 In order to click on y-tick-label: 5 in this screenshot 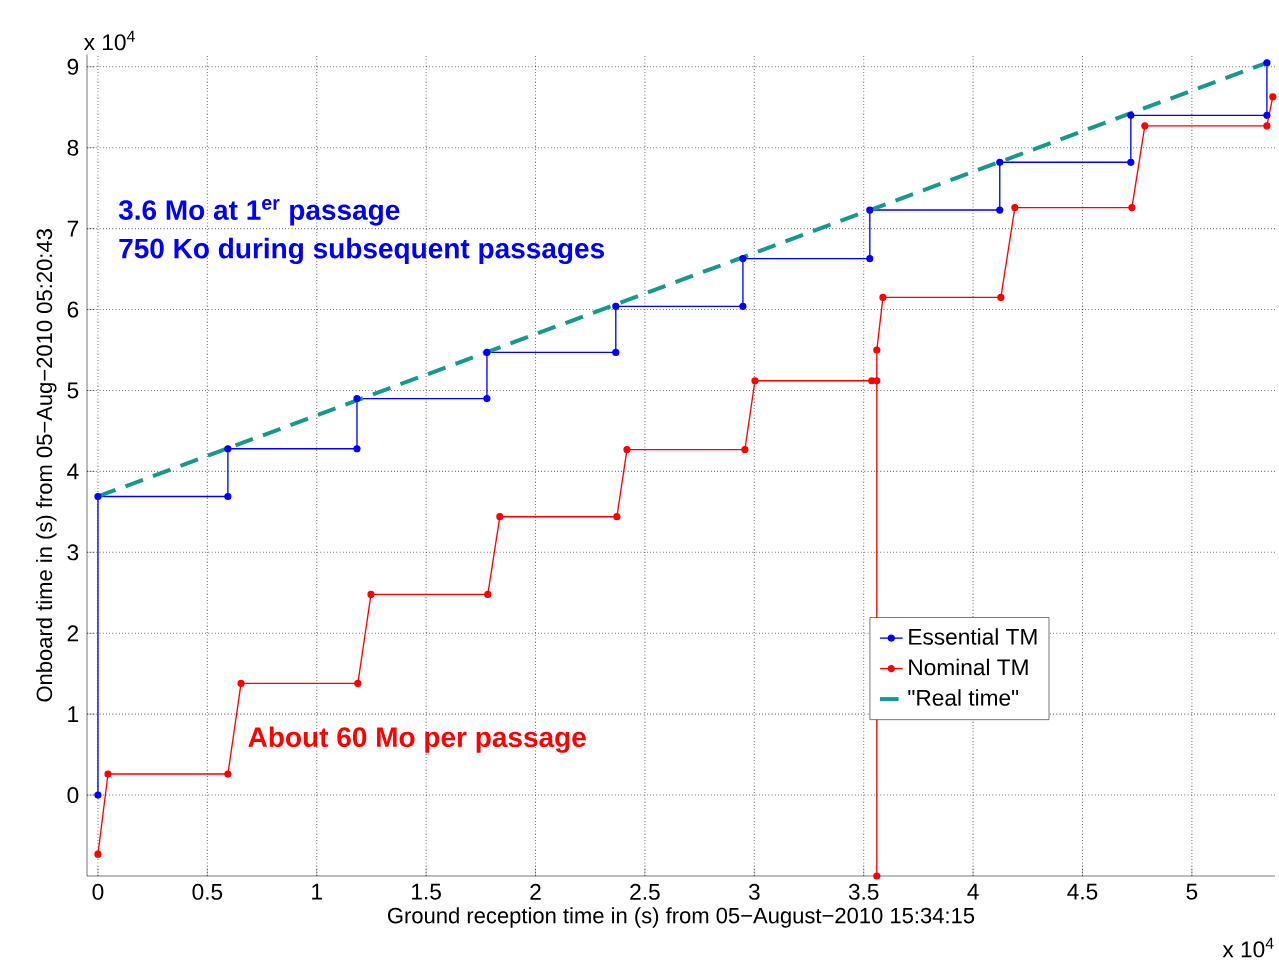, I will do `click(73, 390)`.